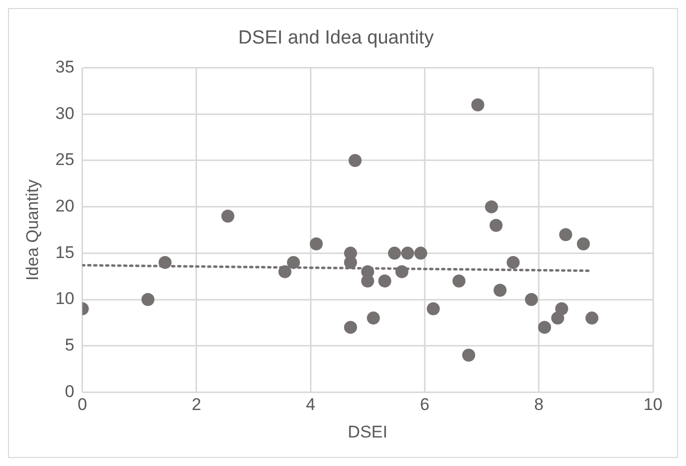 This screenshot has height=466, width=686. What do you see at coordinates (64, 252) in the screenshot?
I see `y-tick-label: 15` at bounding box center [64, 252].